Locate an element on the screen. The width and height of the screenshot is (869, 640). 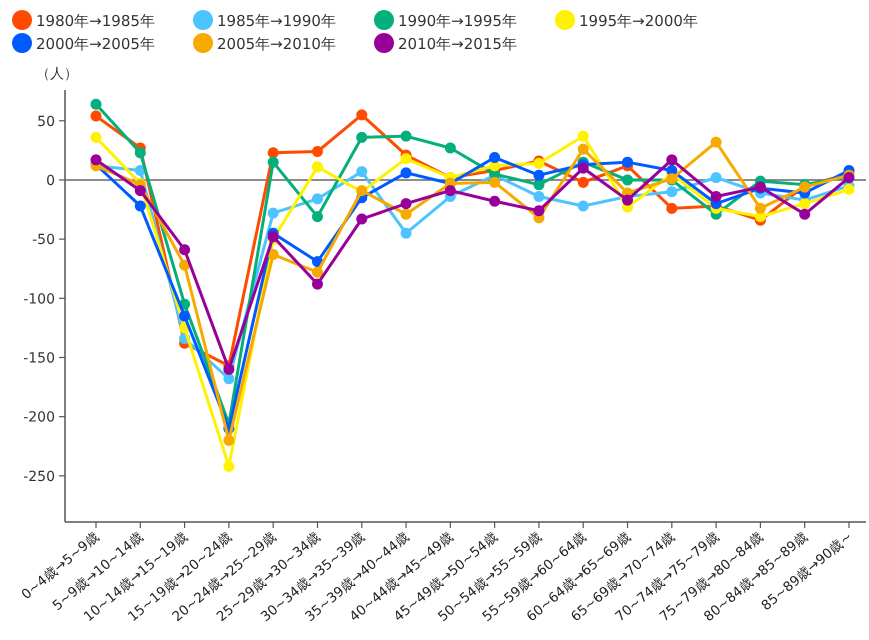
legend-label: 1990年→1995年 is located at coordinates (457, 21).